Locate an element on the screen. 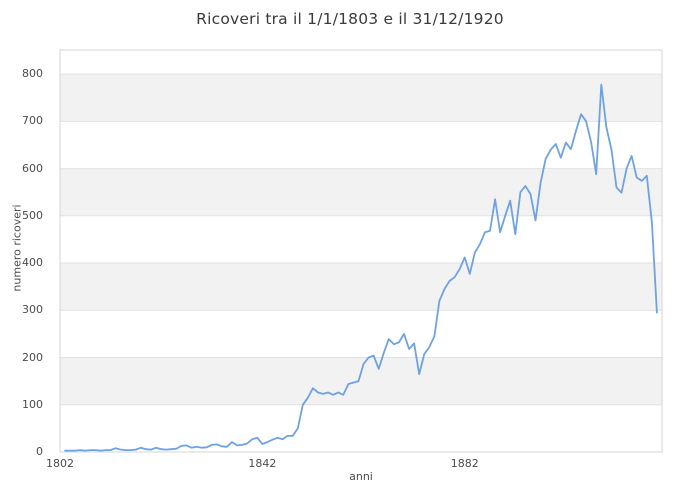 The height and width of the screenshot is (500, 700). y-tick-label: 500 is located at coordinates (32, 215).